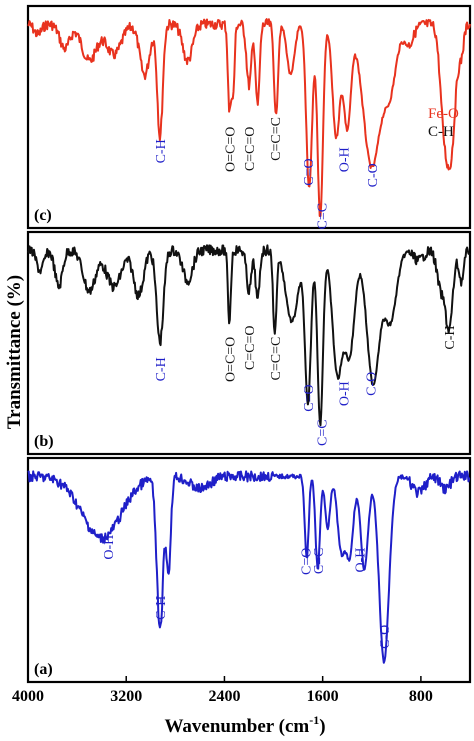 The height and width of the screenshot is (741, 474). I want to click on x-tick-label: 800, so click(421, 696).